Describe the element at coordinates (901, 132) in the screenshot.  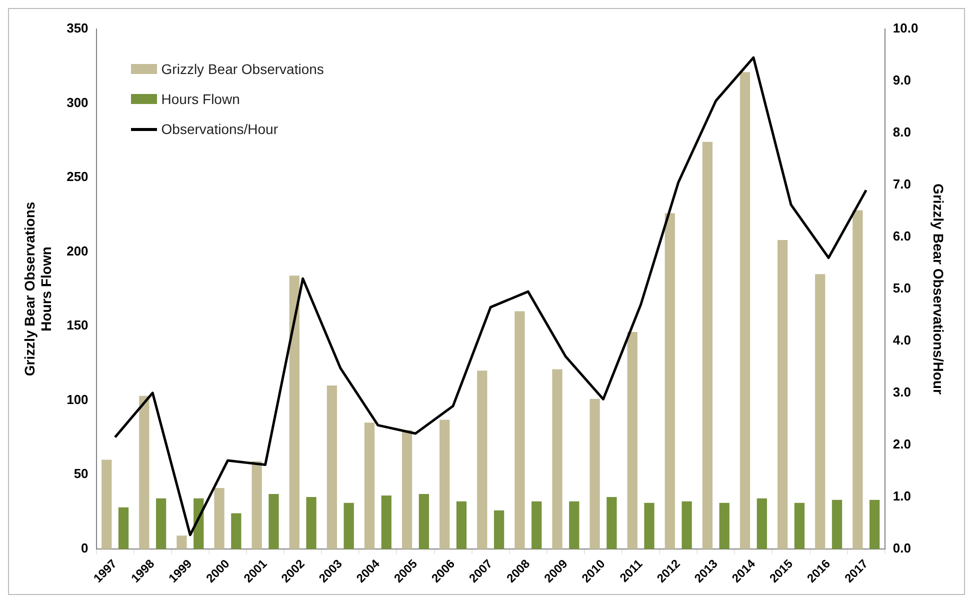
I see `y2-tick-label: 8.0` at that location.